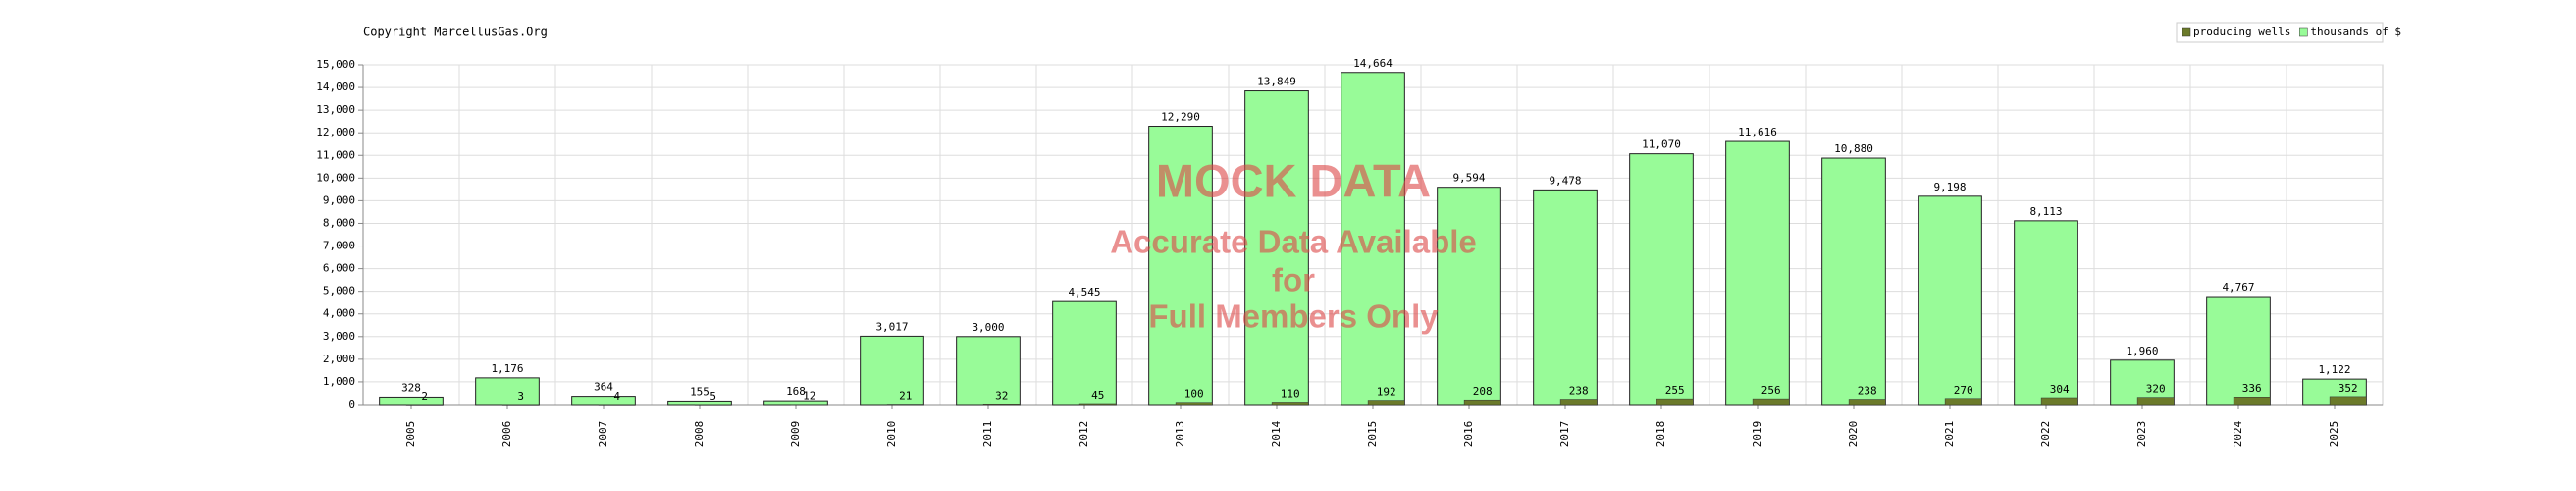 Image resolution: width=2576 pixels, height=491 pixels. Describe the element at coordinates (1372, 434) in the screenshot. I see `x-tick-label: 2015` at that location.